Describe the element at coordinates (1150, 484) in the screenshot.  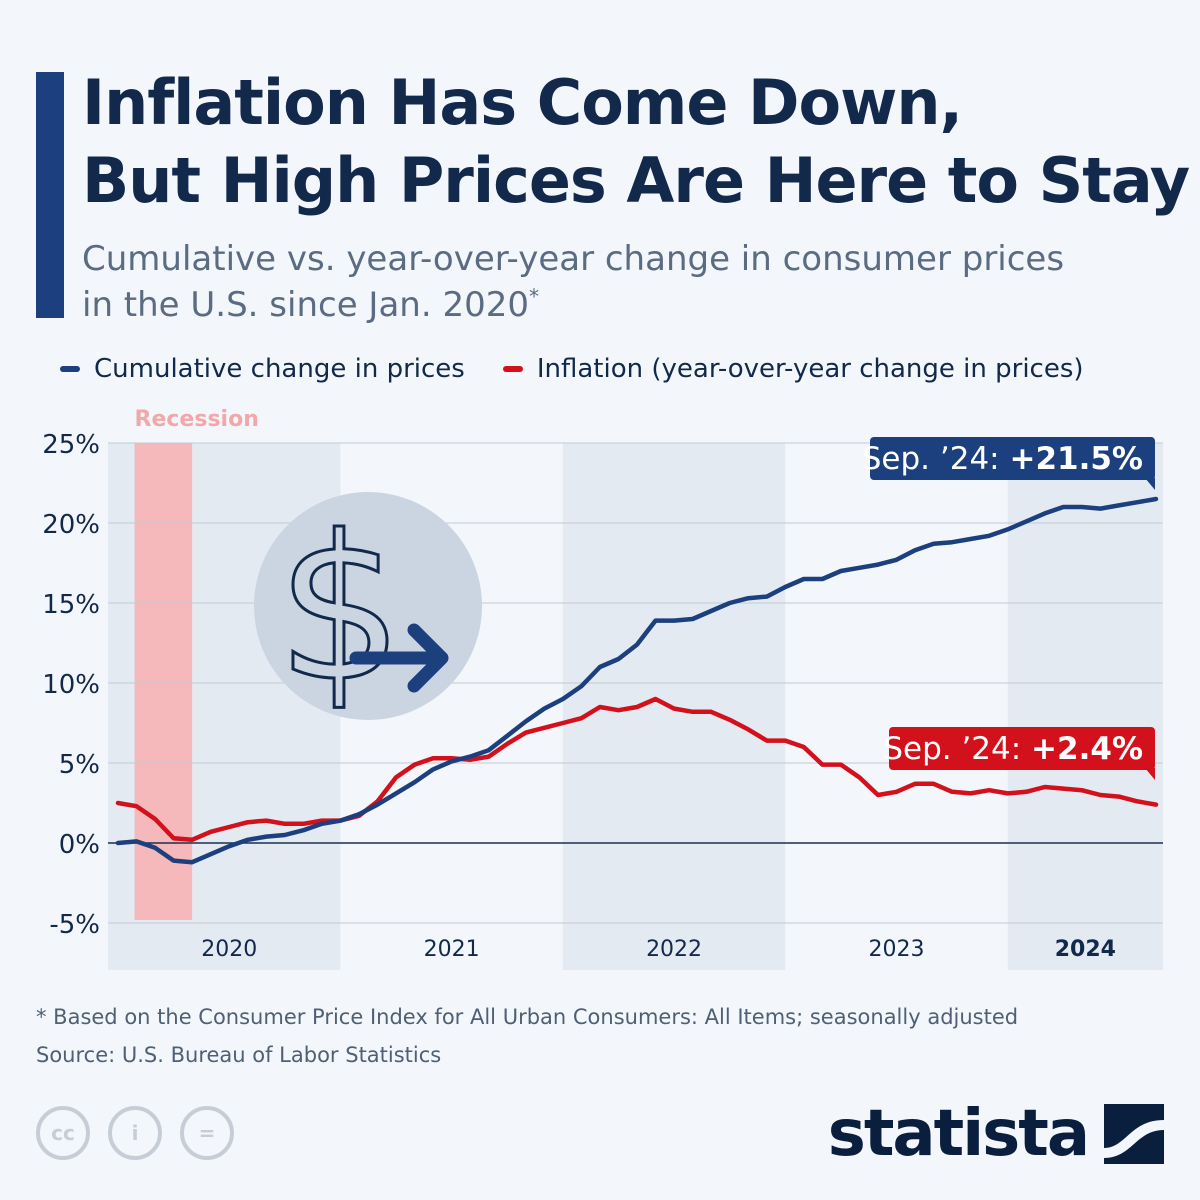
I see `callout-pointer-cumulative` at that location.